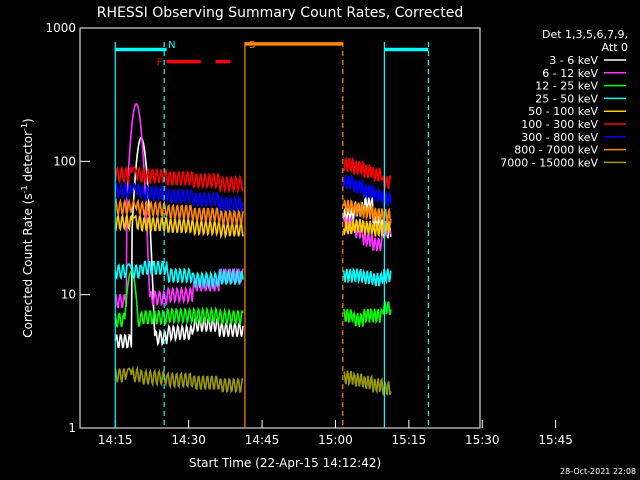  I want to click on legend-header-detectors: Det 1,3,5,6,7,9,, so click(585, 34).